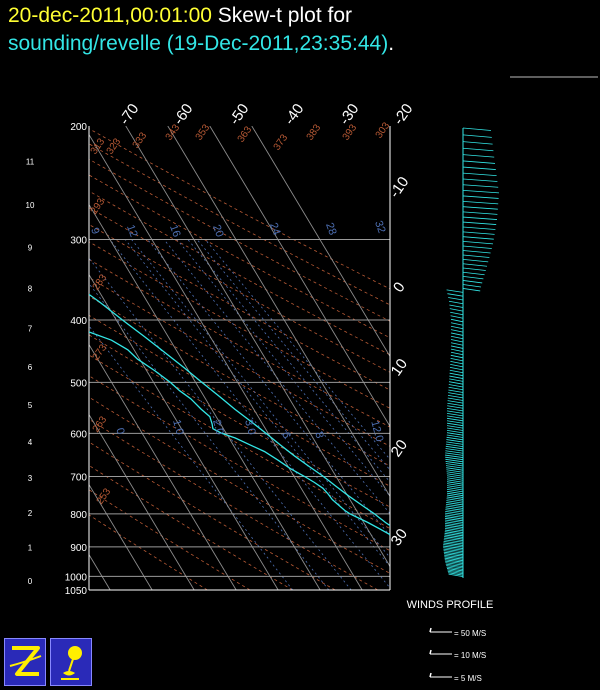 The image size is (600, 690). What do you see at coordinates (274, 229) in the screenshot?
I see `mixing-ratio-label: 24` at bounding box center [274, 229].